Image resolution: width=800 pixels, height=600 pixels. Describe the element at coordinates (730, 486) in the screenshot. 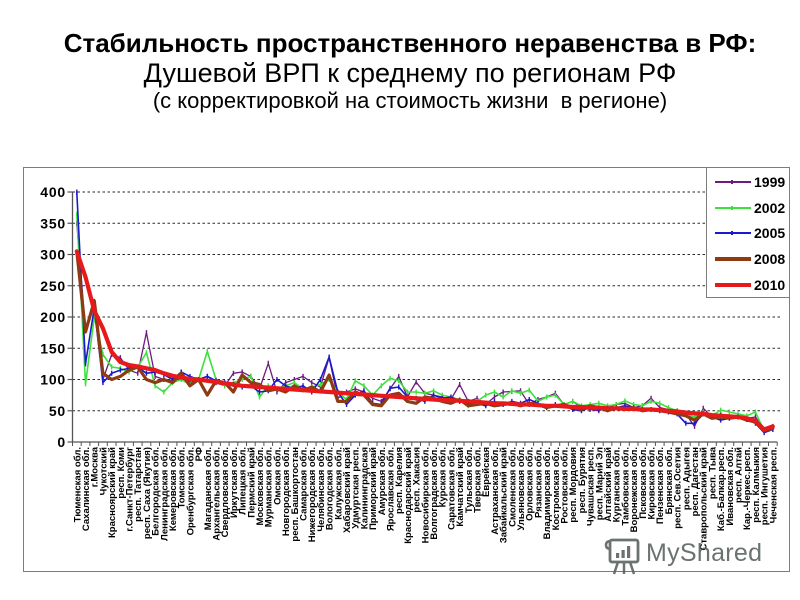

I see `x-tick-label: Ивановская обл.` at that location.